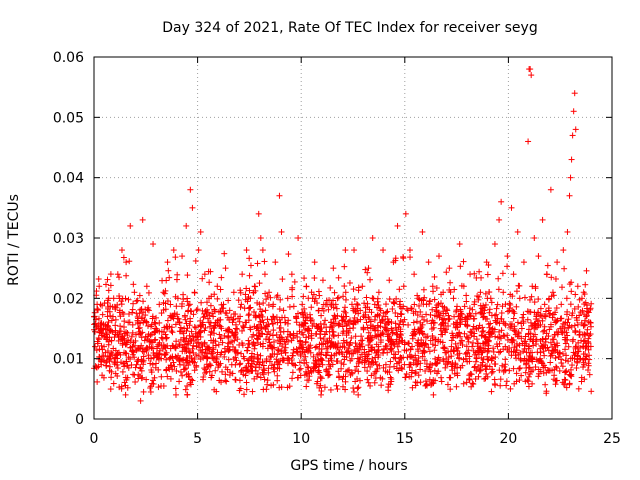  What do you see at coordinates (508, 439) in the screenshot?
I see `x-tick-label: 20` at bounding box center [508, 439].